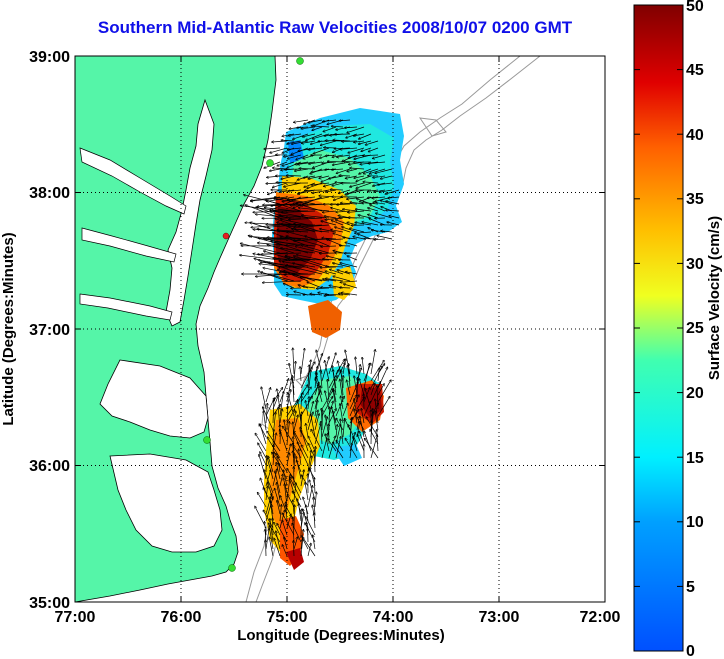 The image size is (724, 659). I want to click on colorbar-tick-label: 45, so click(695, 70).